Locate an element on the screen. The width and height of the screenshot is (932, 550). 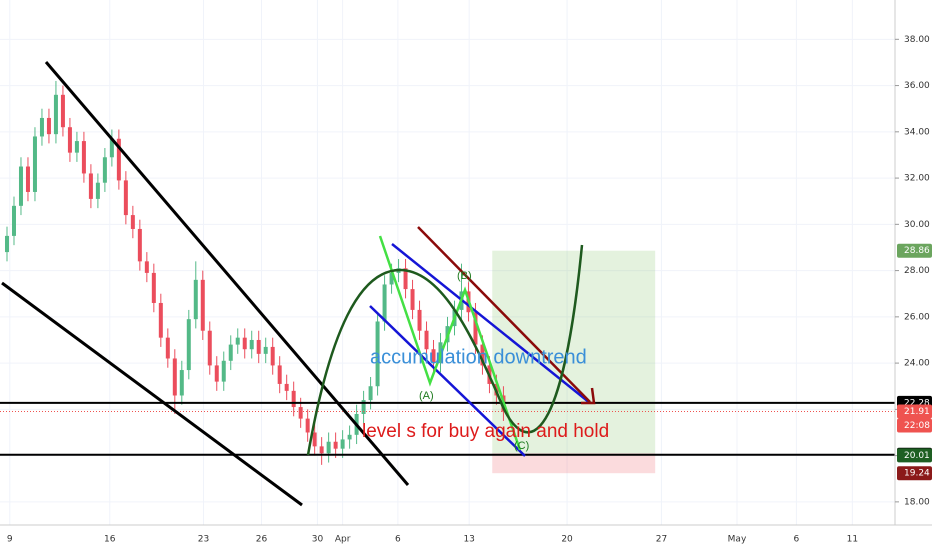
x-tick-label: Apr is located at coordinates (343, 540).